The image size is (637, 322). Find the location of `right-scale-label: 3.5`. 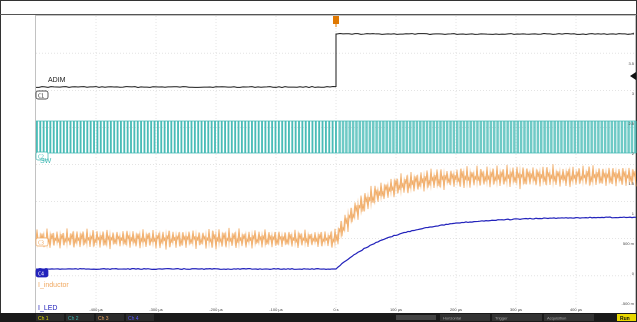

right-scale-label: 3.5 is located at coordinates (631, 63).